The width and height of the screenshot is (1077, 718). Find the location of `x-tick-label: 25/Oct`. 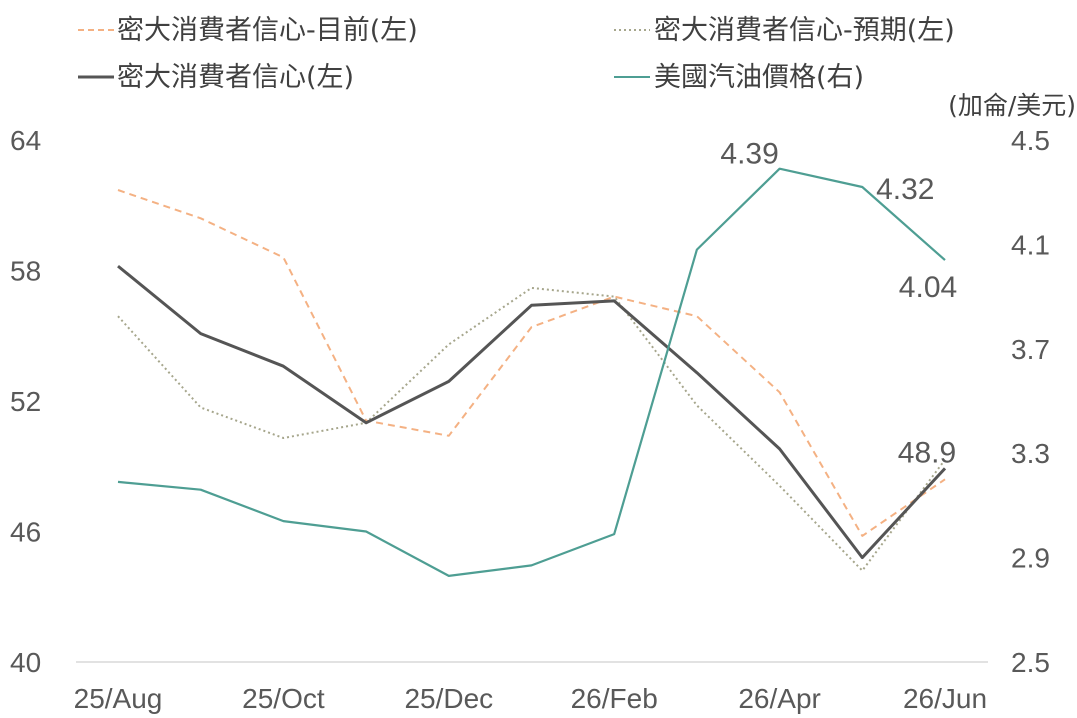

x-tick-label: 25/Oct is located at coordinates (283, 698).